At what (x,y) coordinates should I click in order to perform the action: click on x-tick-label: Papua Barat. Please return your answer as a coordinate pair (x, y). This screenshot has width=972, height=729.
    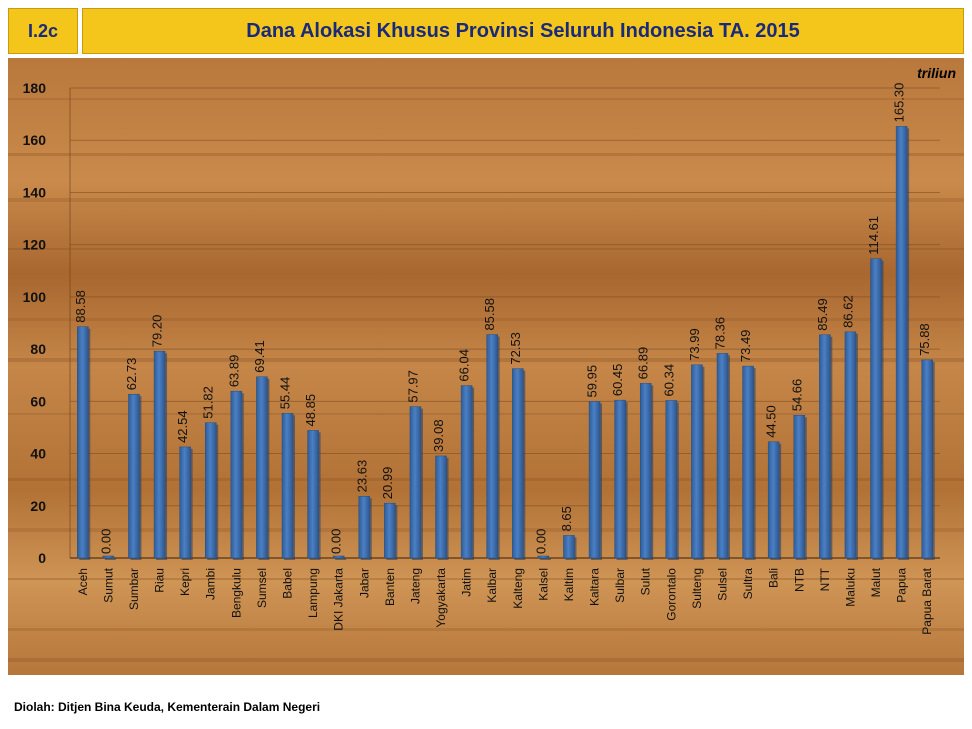
    Looking at the image, I should click on (927, 600).